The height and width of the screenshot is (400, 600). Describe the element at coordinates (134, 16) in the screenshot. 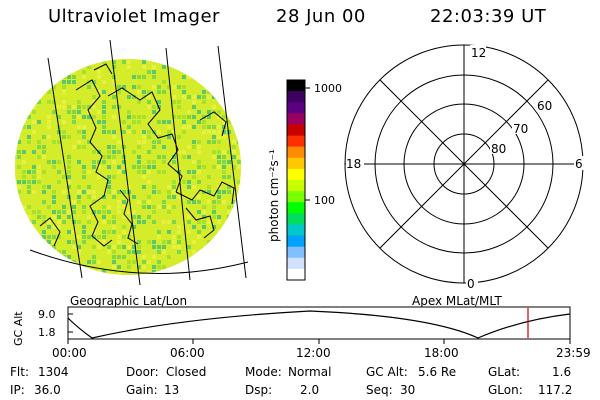

I see `instrument-title: Ultraviolet Imager` at that location.